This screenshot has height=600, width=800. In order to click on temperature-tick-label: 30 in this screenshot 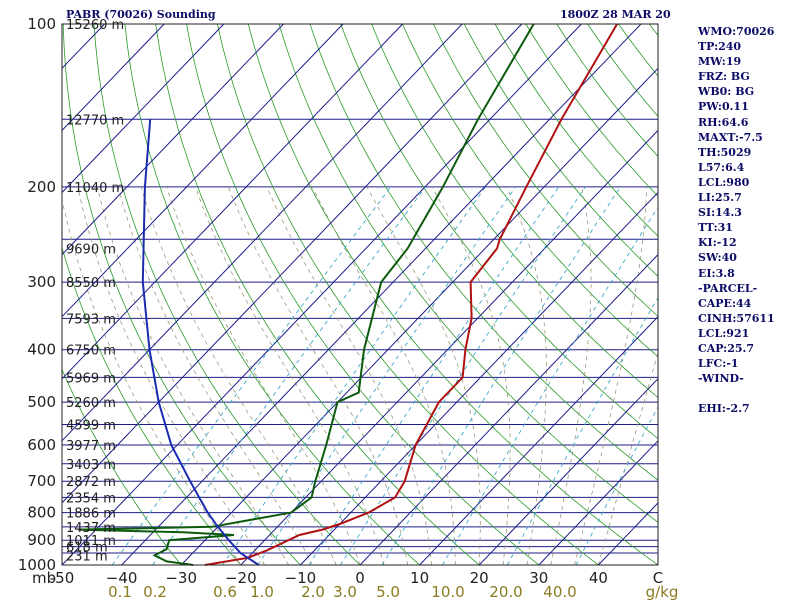, I will do `click(538, 578)`.